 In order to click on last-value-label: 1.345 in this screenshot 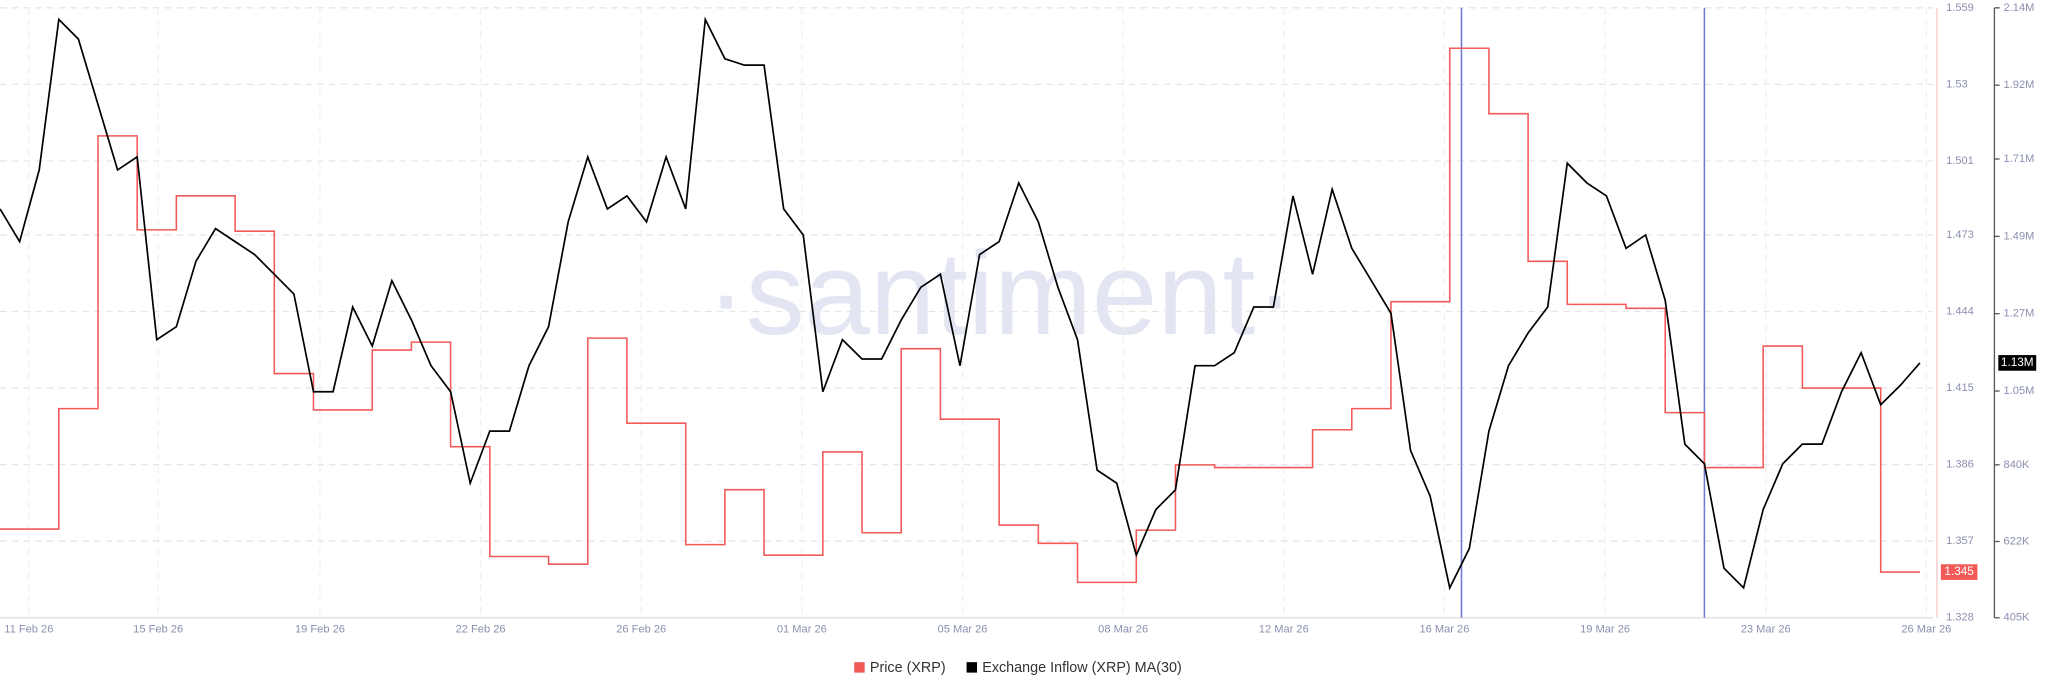, I will do `click(1959, 571)`.